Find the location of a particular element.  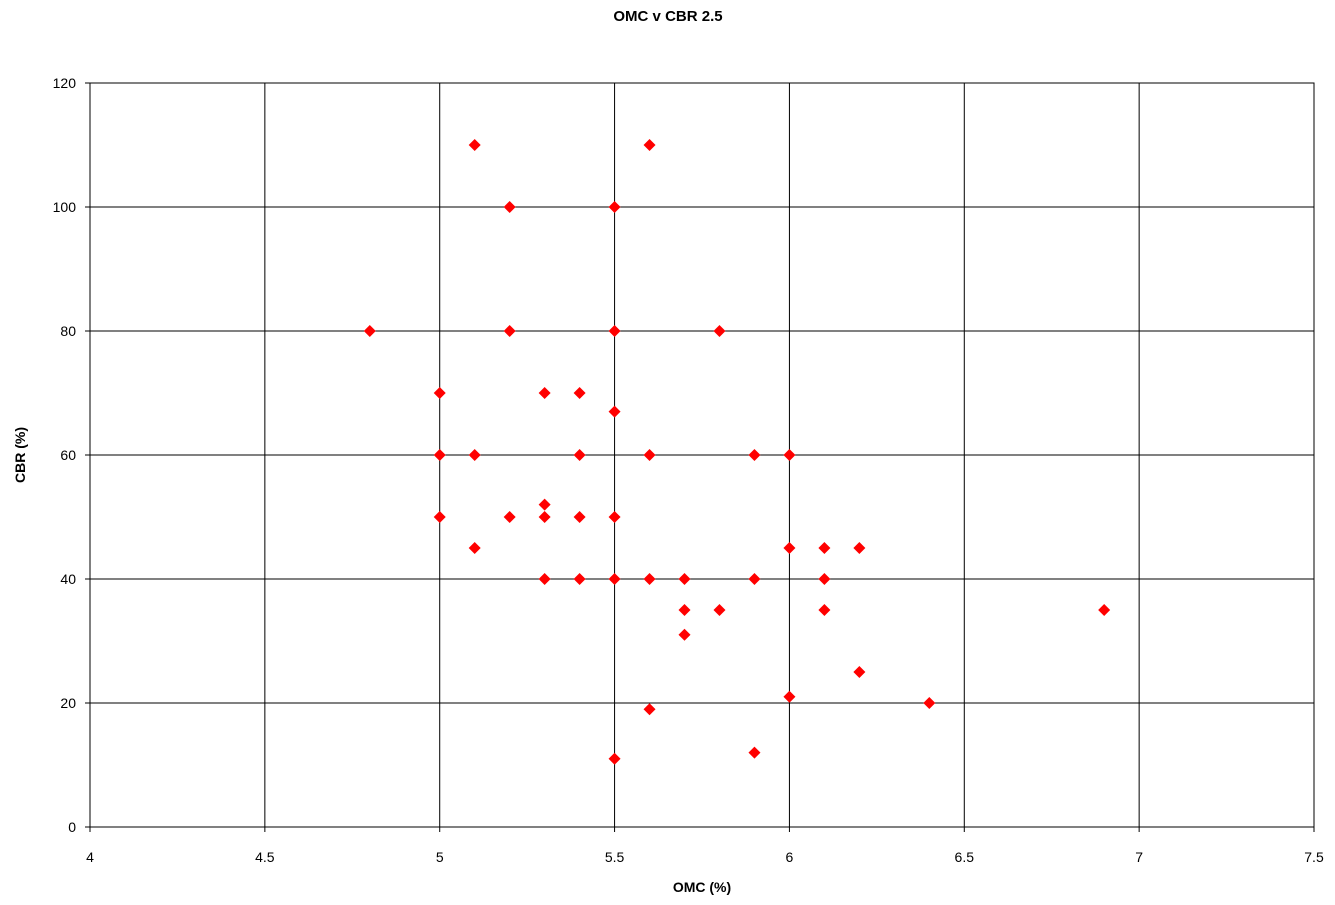

y-tick-label: 100 is located at coordinates (65, 207).